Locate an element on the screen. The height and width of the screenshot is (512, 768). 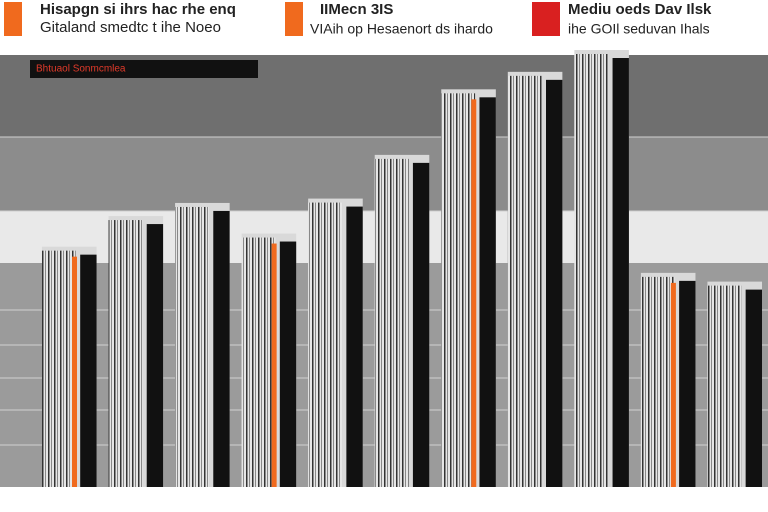
header-text: Gitaland smedtc t ihe Noeo is located at coordinates (130, 27).